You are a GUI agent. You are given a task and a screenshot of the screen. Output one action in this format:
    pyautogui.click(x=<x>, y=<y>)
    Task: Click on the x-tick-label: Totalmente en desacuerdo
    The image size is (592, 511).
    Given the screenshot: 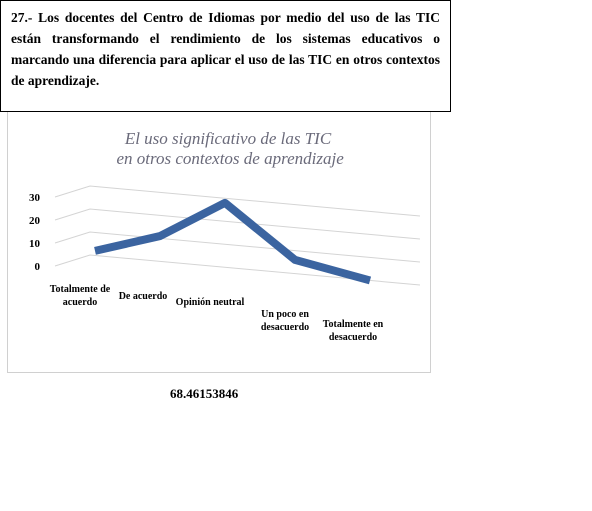 What is the action you would take?
    pyautogui.click(x=353, y=331)
    